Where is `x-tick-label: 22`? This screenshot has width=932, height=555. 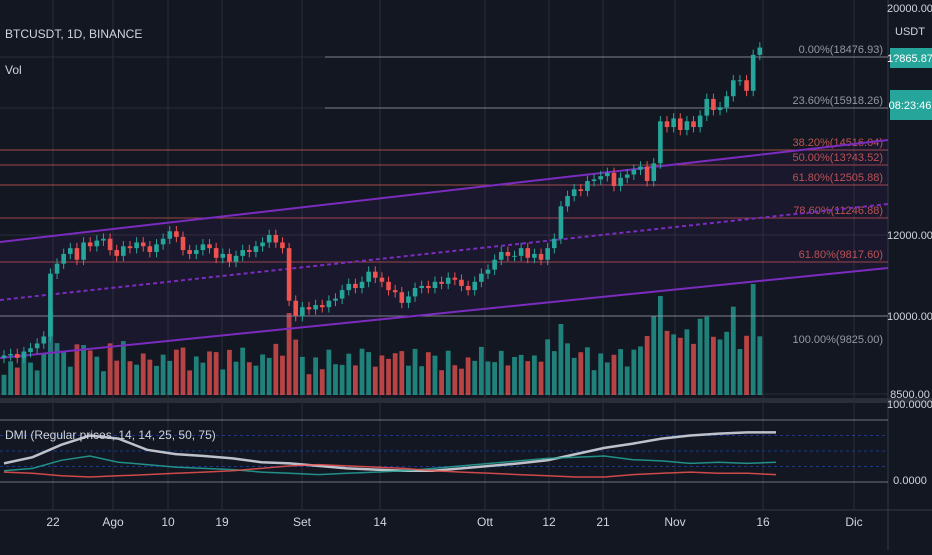
x-tick-label: 22 is located at coordinates (53, 522).